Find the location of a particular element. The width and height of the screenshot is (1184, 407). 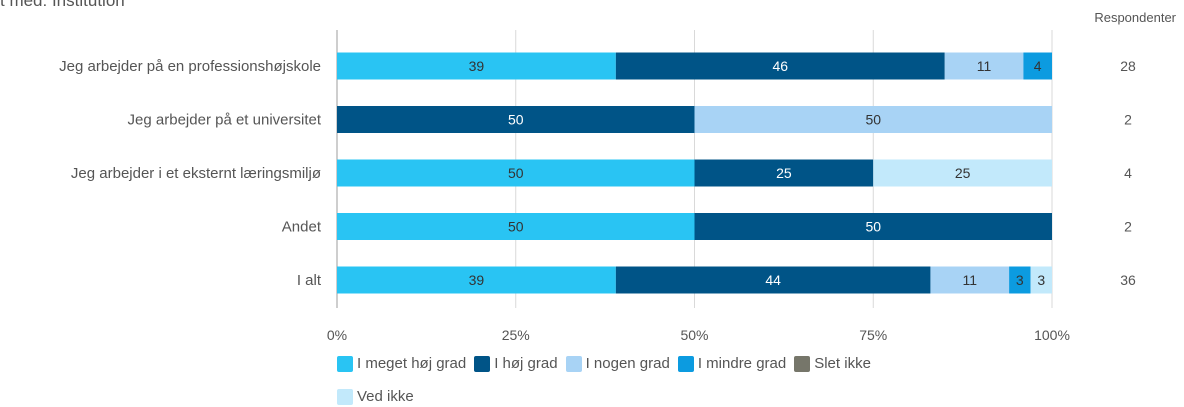

x-tick-label: 25% is located at coordinates (516, 335).